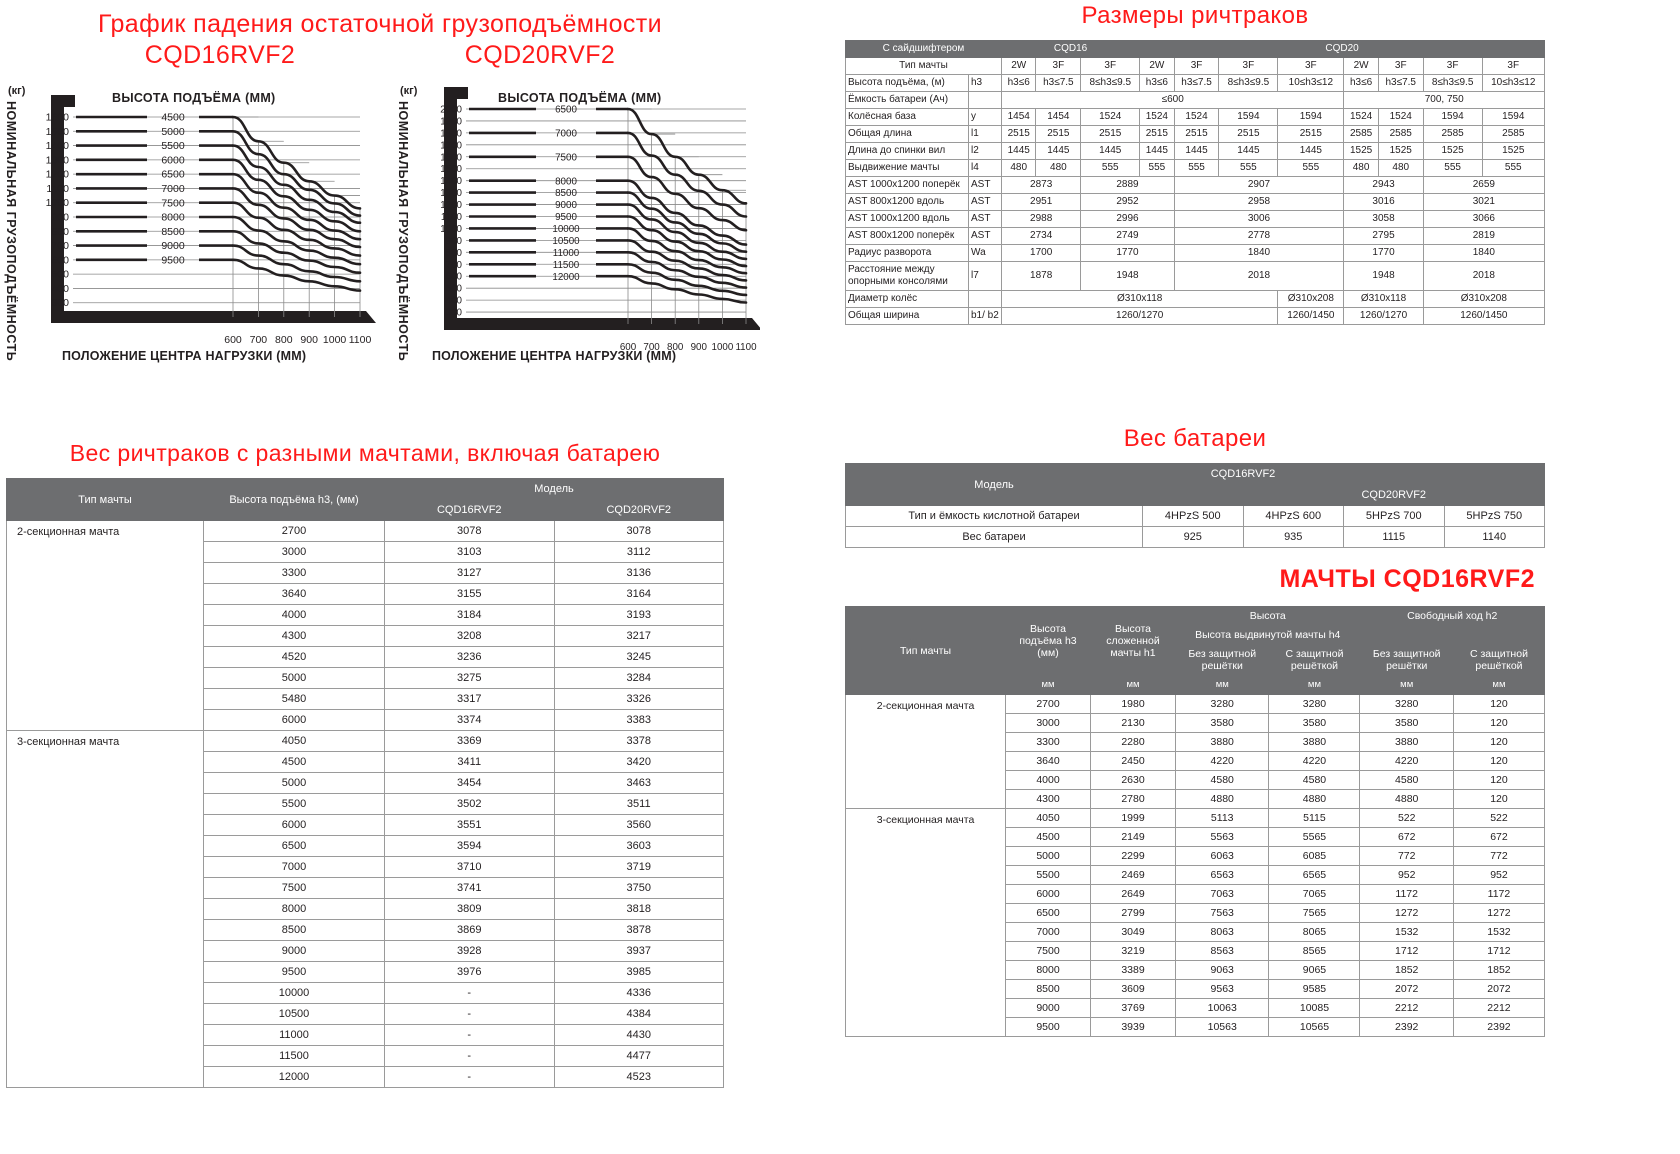 The width and height of the screenshot is (1680, 1154). Describe the element at coordinates (638, 657) in the screenshot. I see `weights-cell-2: 3245` at that location.